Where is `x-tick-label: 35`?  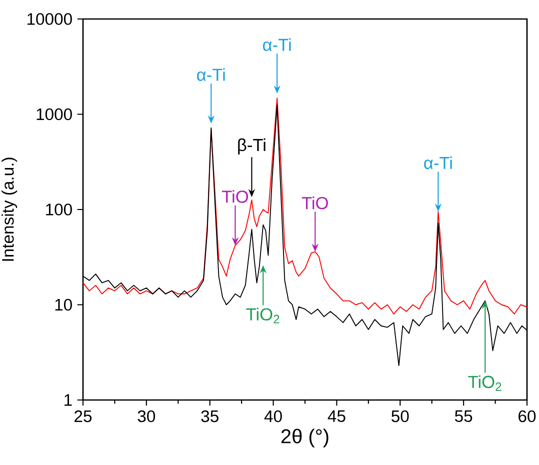 x-tick-label: 35 is located at coordinates (209, 416).